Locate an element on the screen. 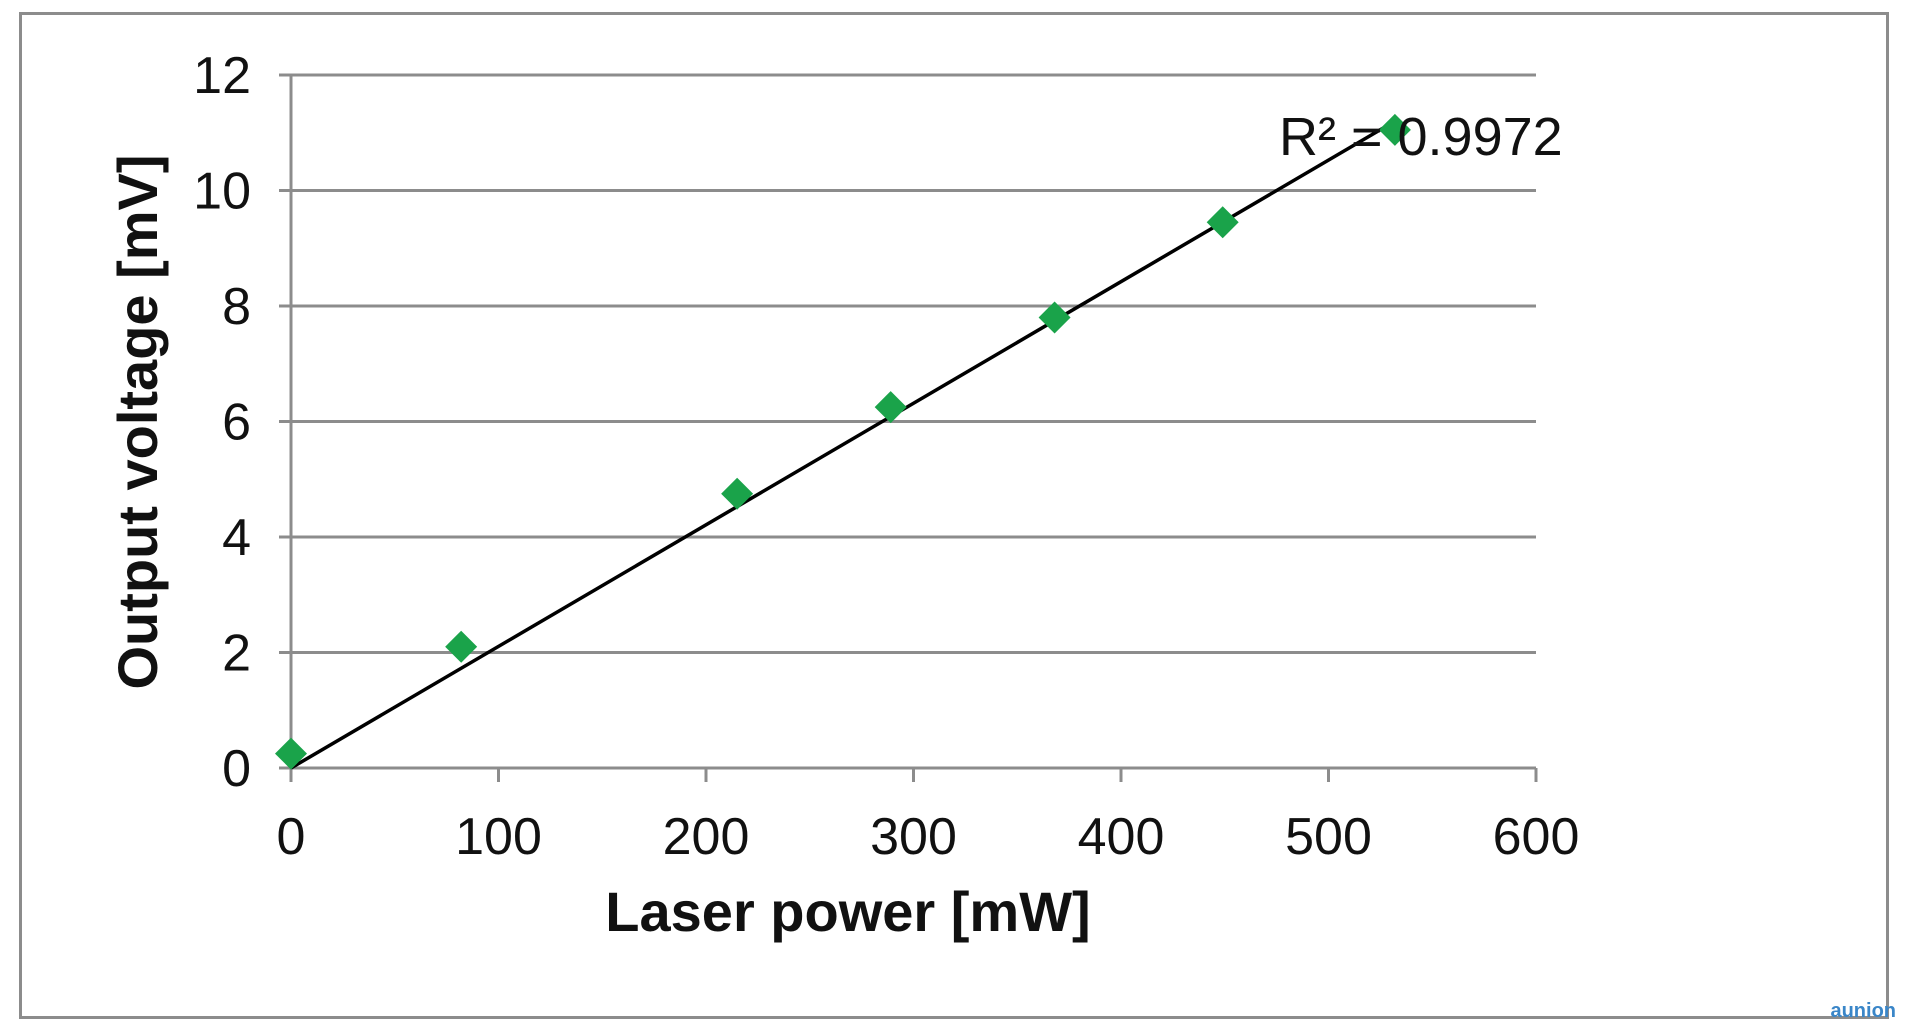  y-tick-label-4: 4 is located at coordinates (236, 538).